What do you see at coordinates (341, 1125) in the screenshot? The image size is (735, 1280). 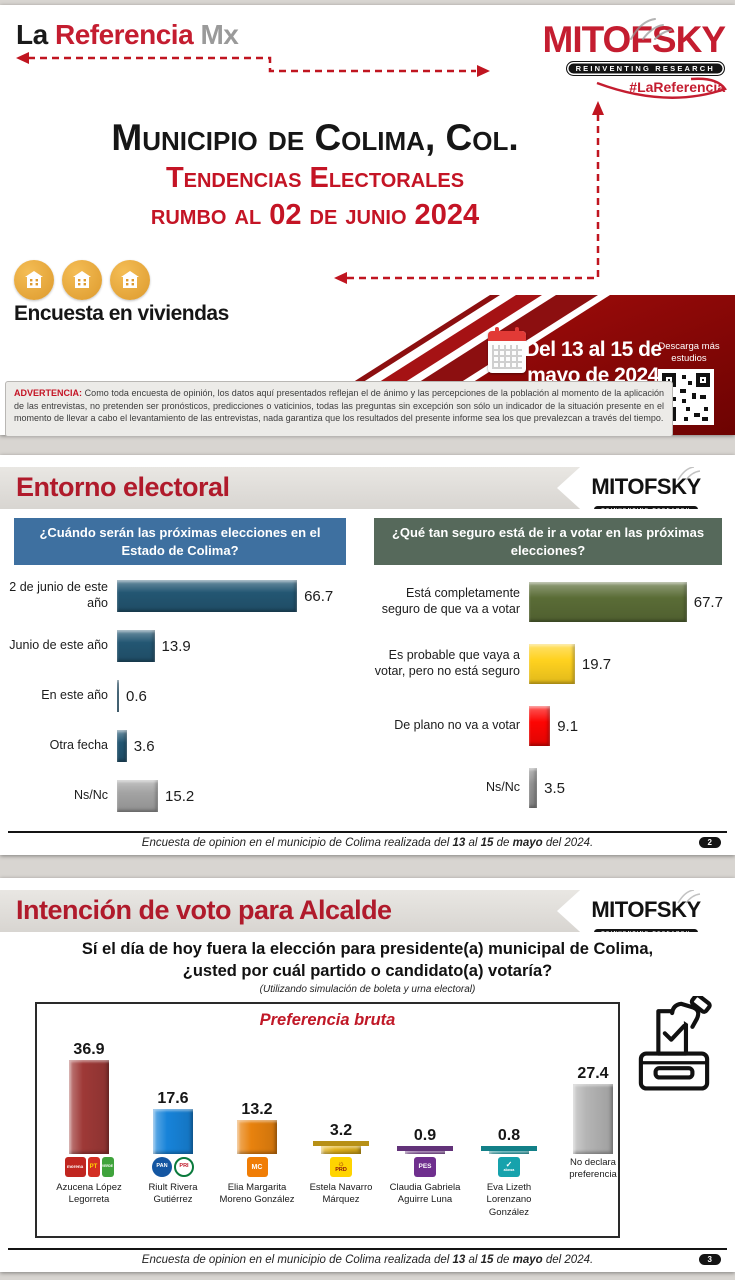 I see `candidate-column: 3.2 ☼ PRD Estela Navarro Márquez` at bounding box center [341, 1125].